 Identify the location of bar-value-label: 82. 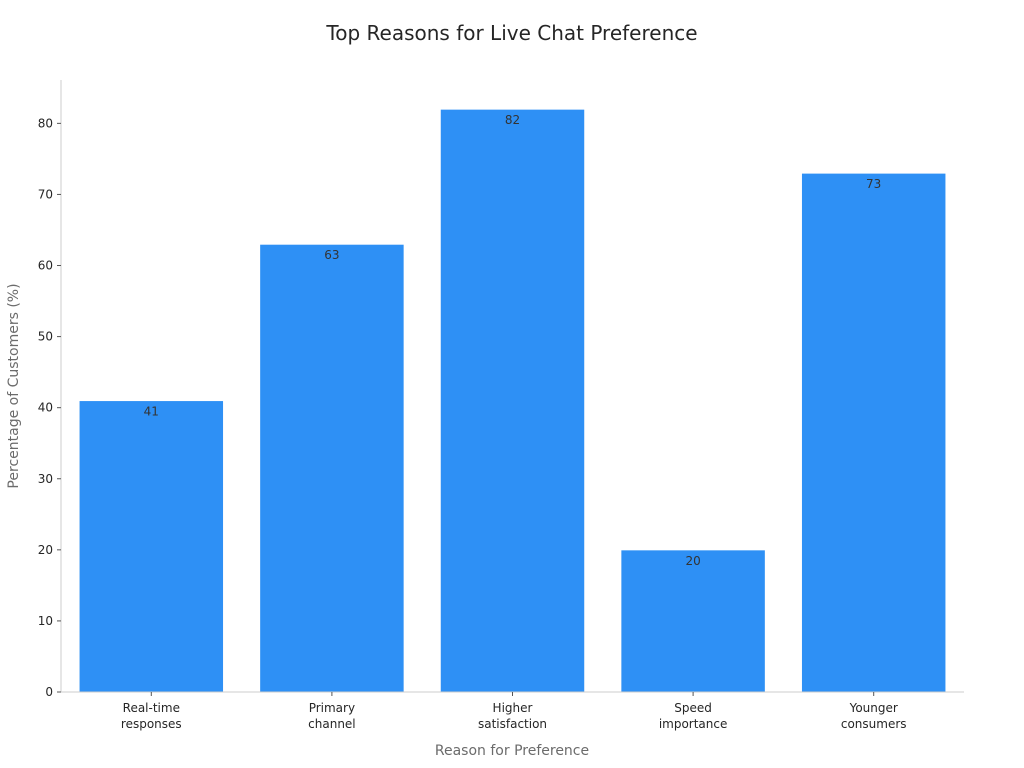
(512, 120).